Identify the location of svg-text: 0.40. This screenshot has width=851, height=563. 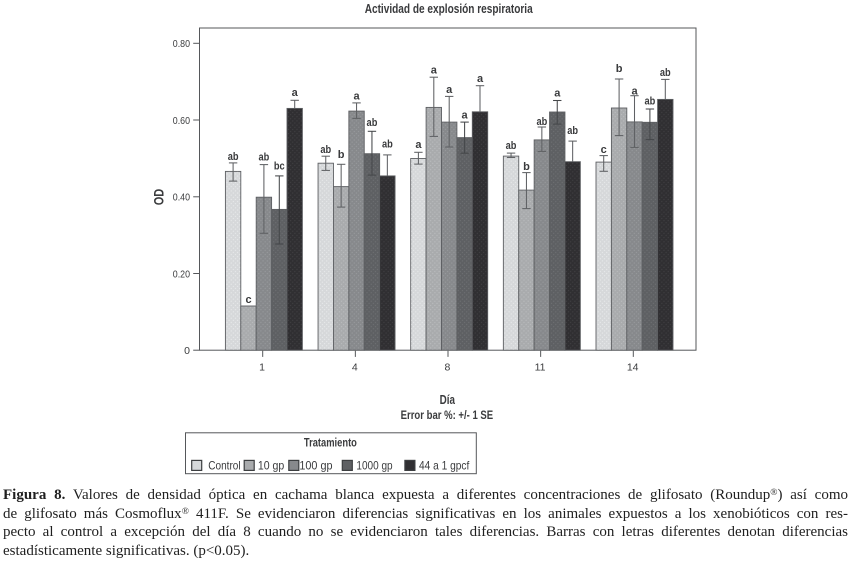
(181, 198).